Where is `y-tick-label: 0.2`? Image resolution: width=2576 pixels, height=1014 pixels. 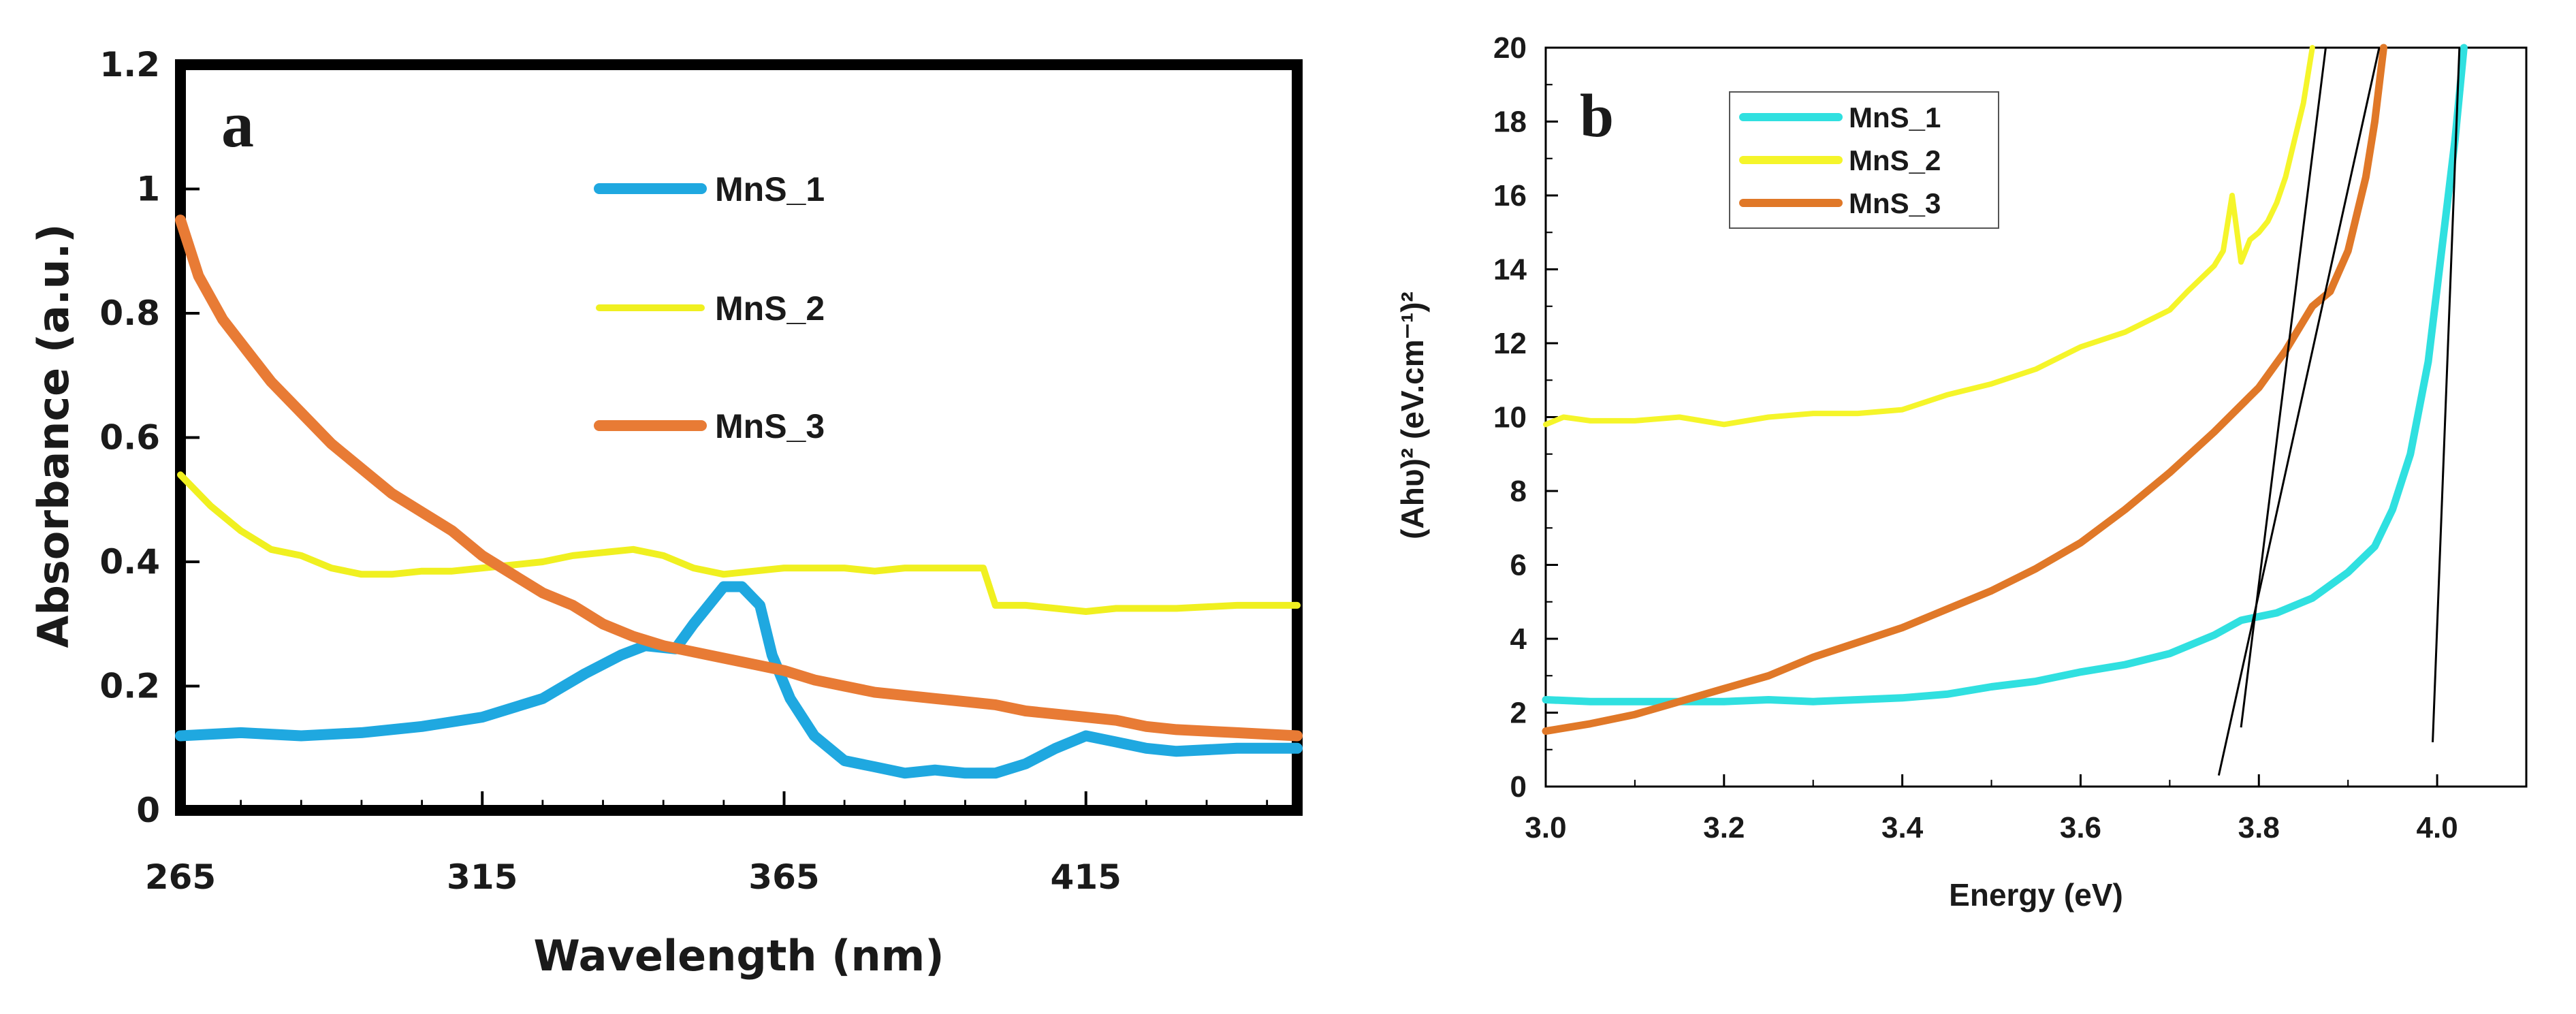 y-tick-label: 0.2 is located at coordinates (129, 686).